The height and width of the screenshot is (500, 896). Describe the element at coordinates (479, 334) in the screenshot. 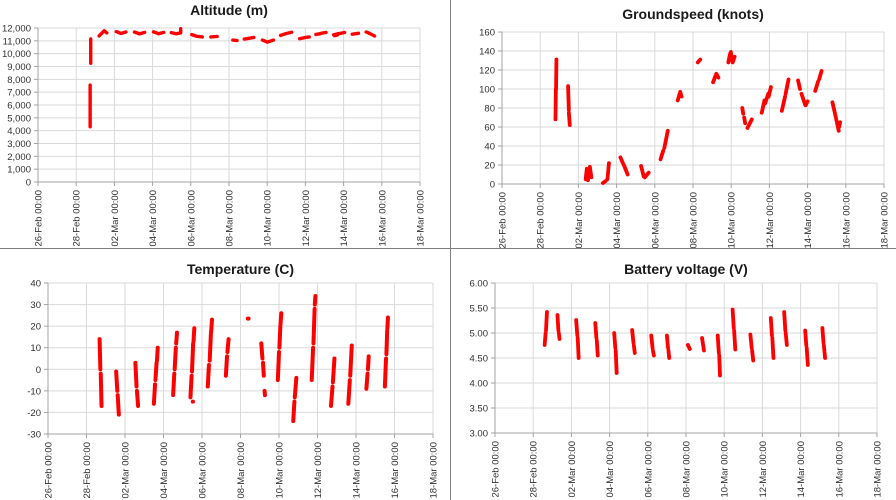

I see `y-tick-label: 5.00` at that location.